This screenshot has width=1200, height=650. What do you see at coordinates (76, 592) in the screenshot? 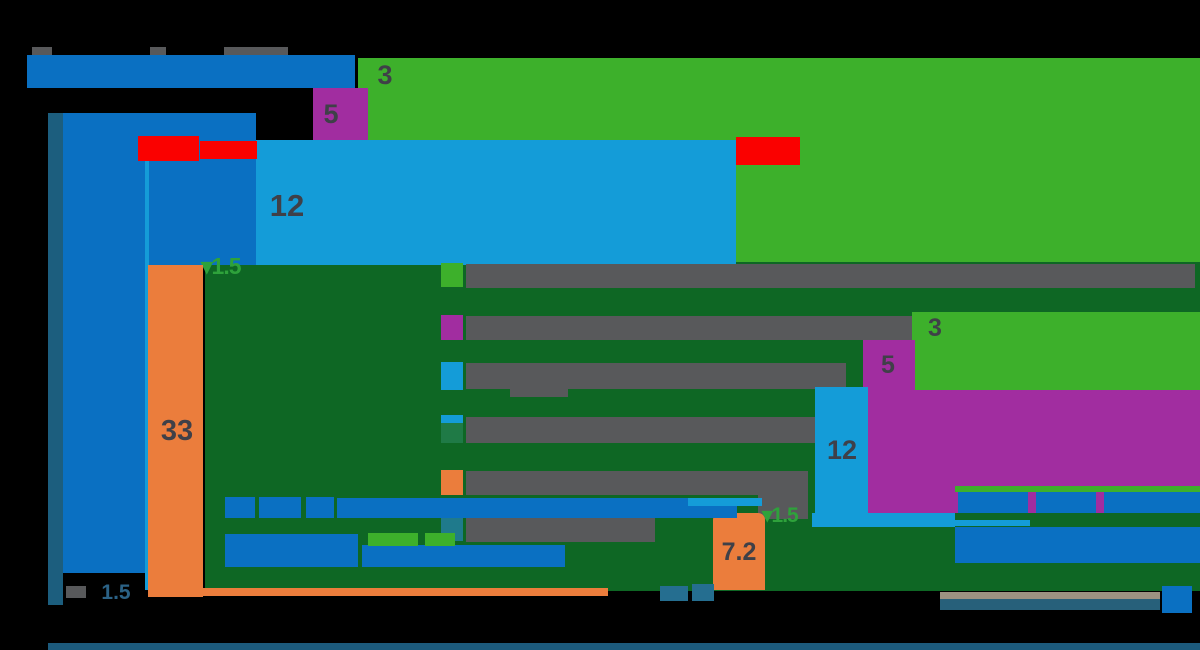
I see `axis-gray-mark` at bounding box center [76, 592].